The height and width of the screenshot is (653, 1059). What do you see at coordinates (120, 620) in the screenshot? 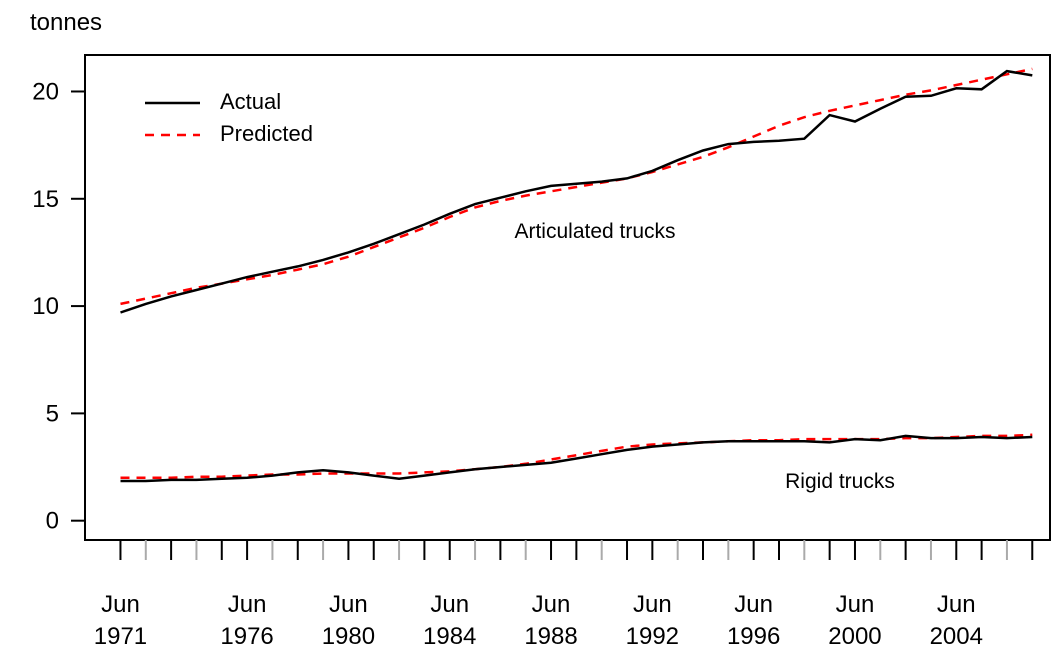
I see `x-tick-label: Jun 1971` at bounding box center [120, 620].